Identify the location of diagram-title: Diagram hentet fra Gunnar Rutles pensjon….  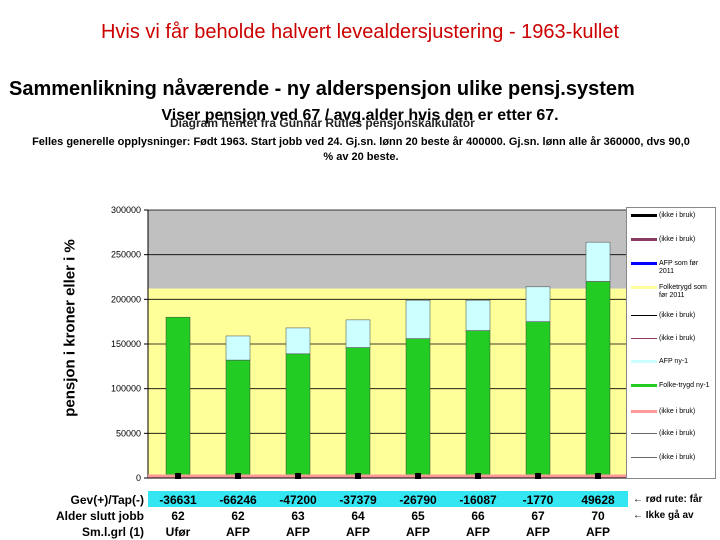
(322, 123).